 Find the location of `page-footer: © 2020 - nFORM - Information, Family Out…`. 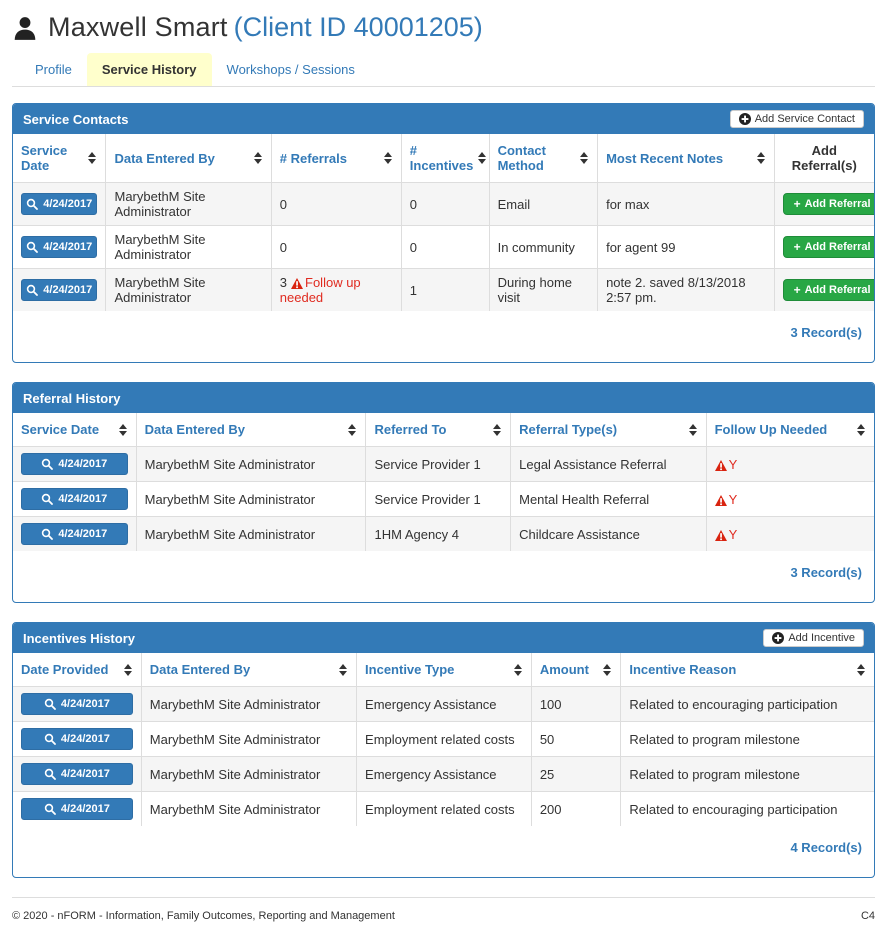

page-footer: © 2020 - nFORM - Information, Family Out… is located at coordinates (443, 914).